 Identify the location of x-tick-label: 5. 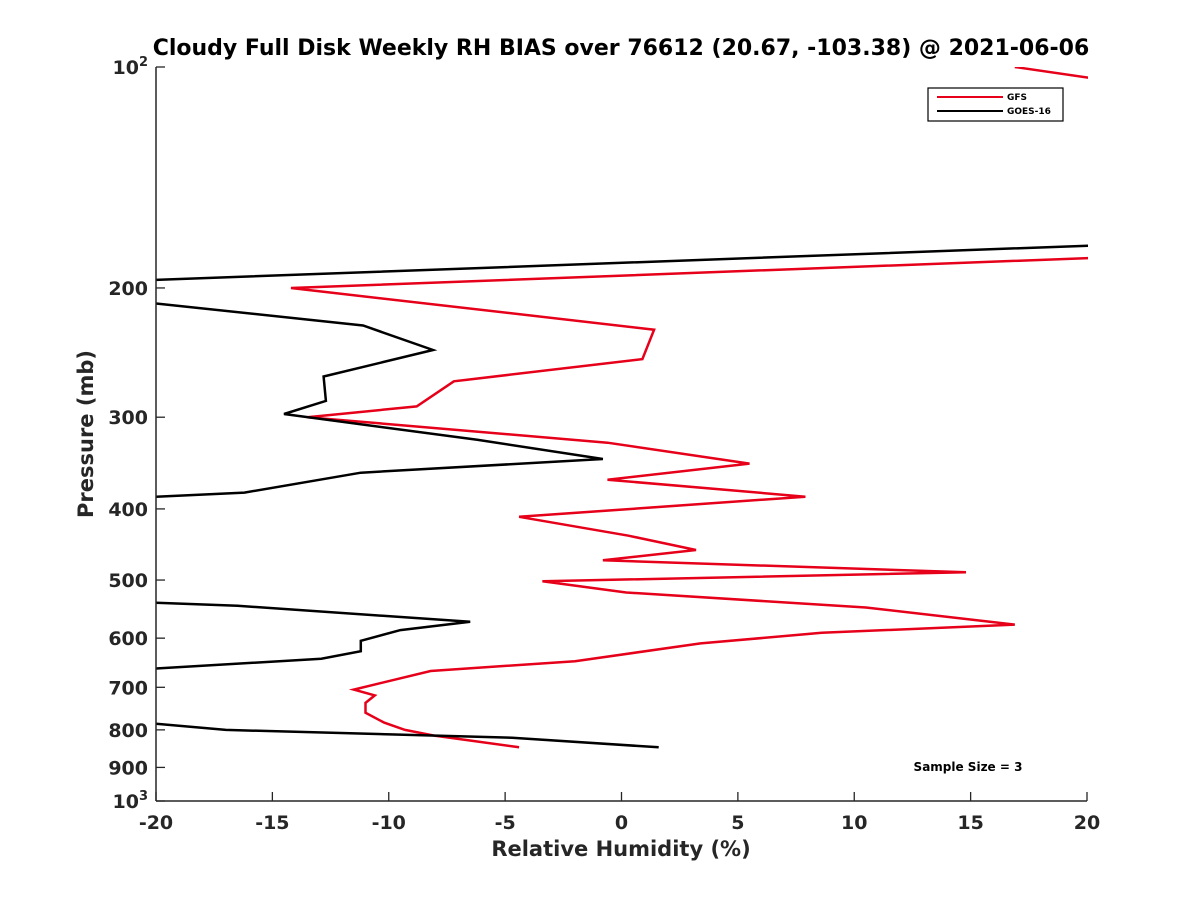
(737, 823).